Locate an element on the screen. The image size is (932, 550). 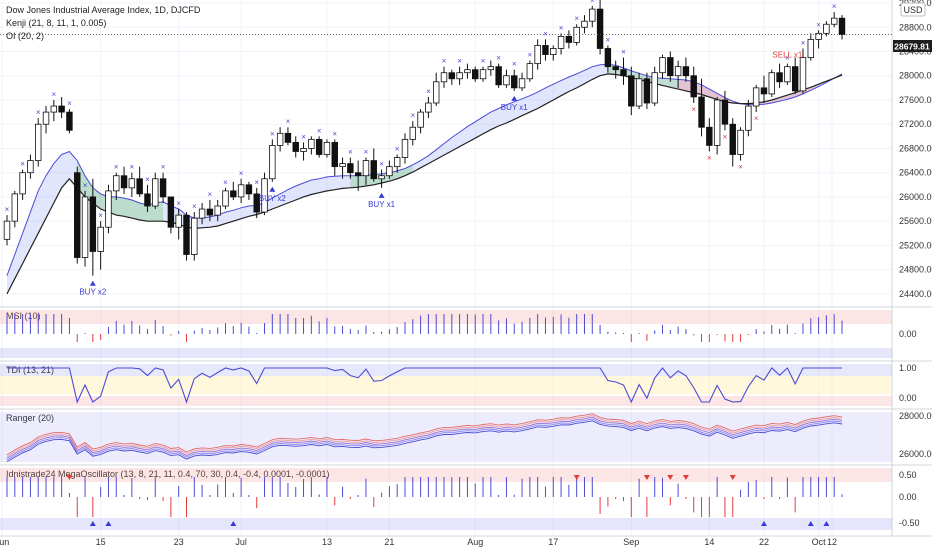
indicator-oi-label: OI (20, 2) is located at coordinates (25, 36).